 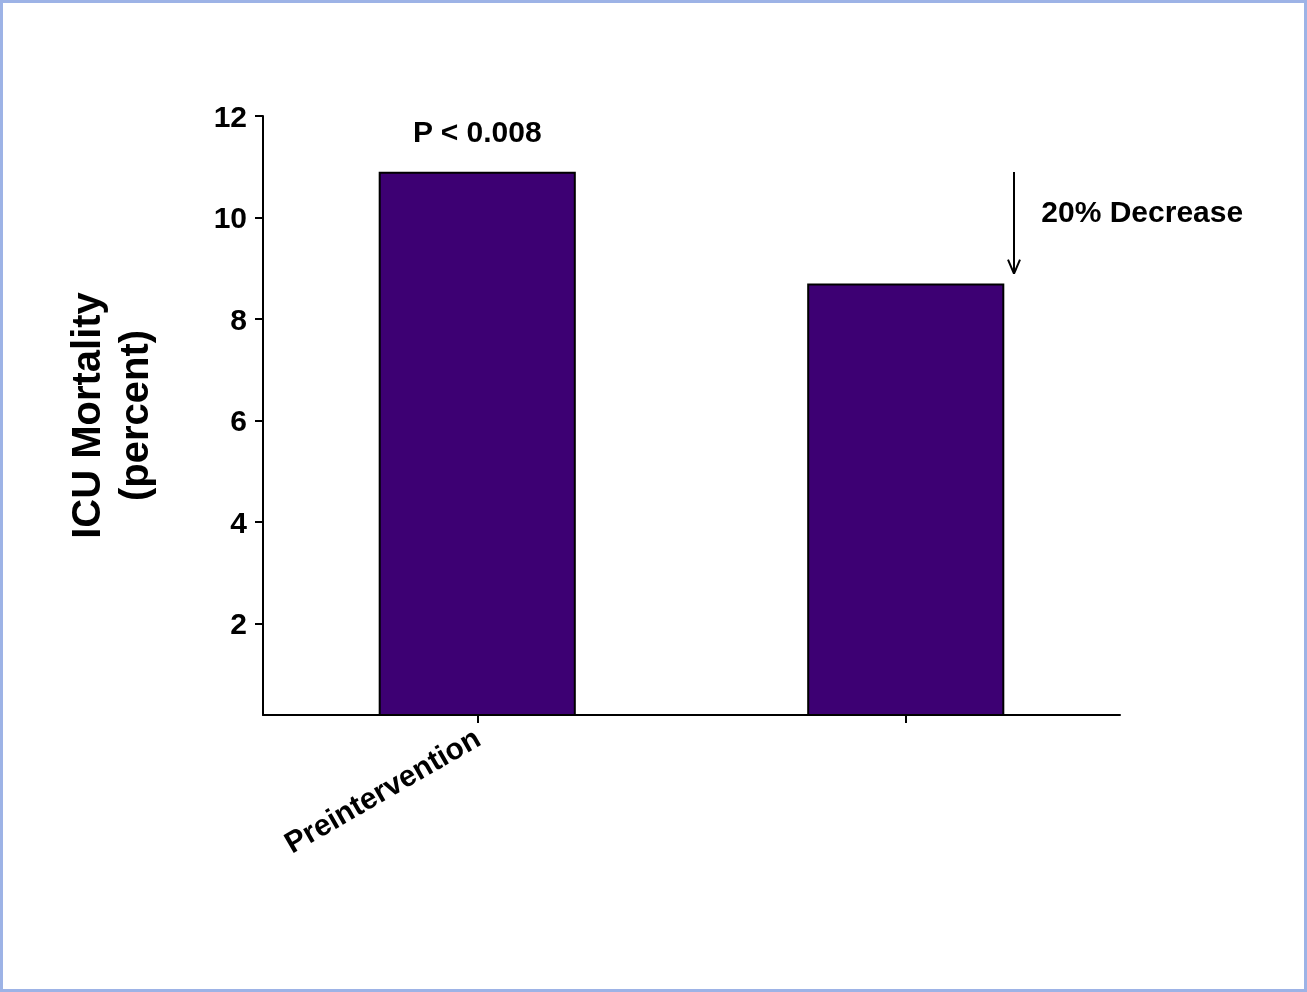 What do you see at coordinates (238, 624) in the screenshot?
I see `y-tick-label: 2` at bounding box center [238, 624].